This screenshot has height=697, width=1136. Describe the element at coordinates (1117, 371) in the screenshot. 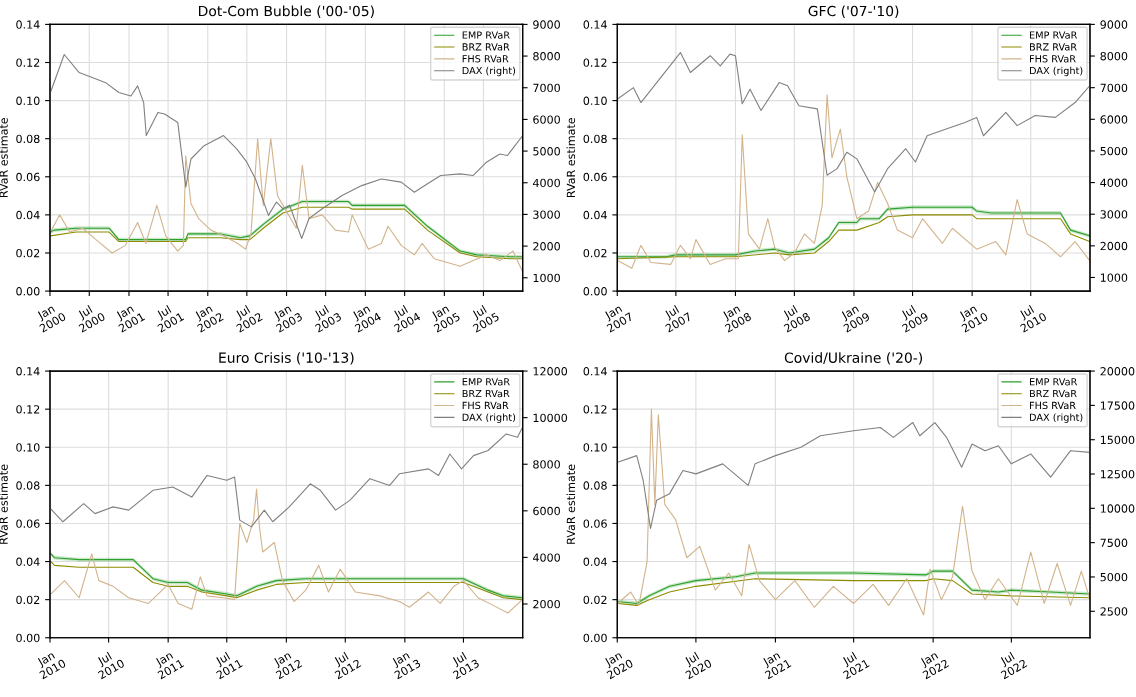

I see `y2-tick-label: 20000` at that location.